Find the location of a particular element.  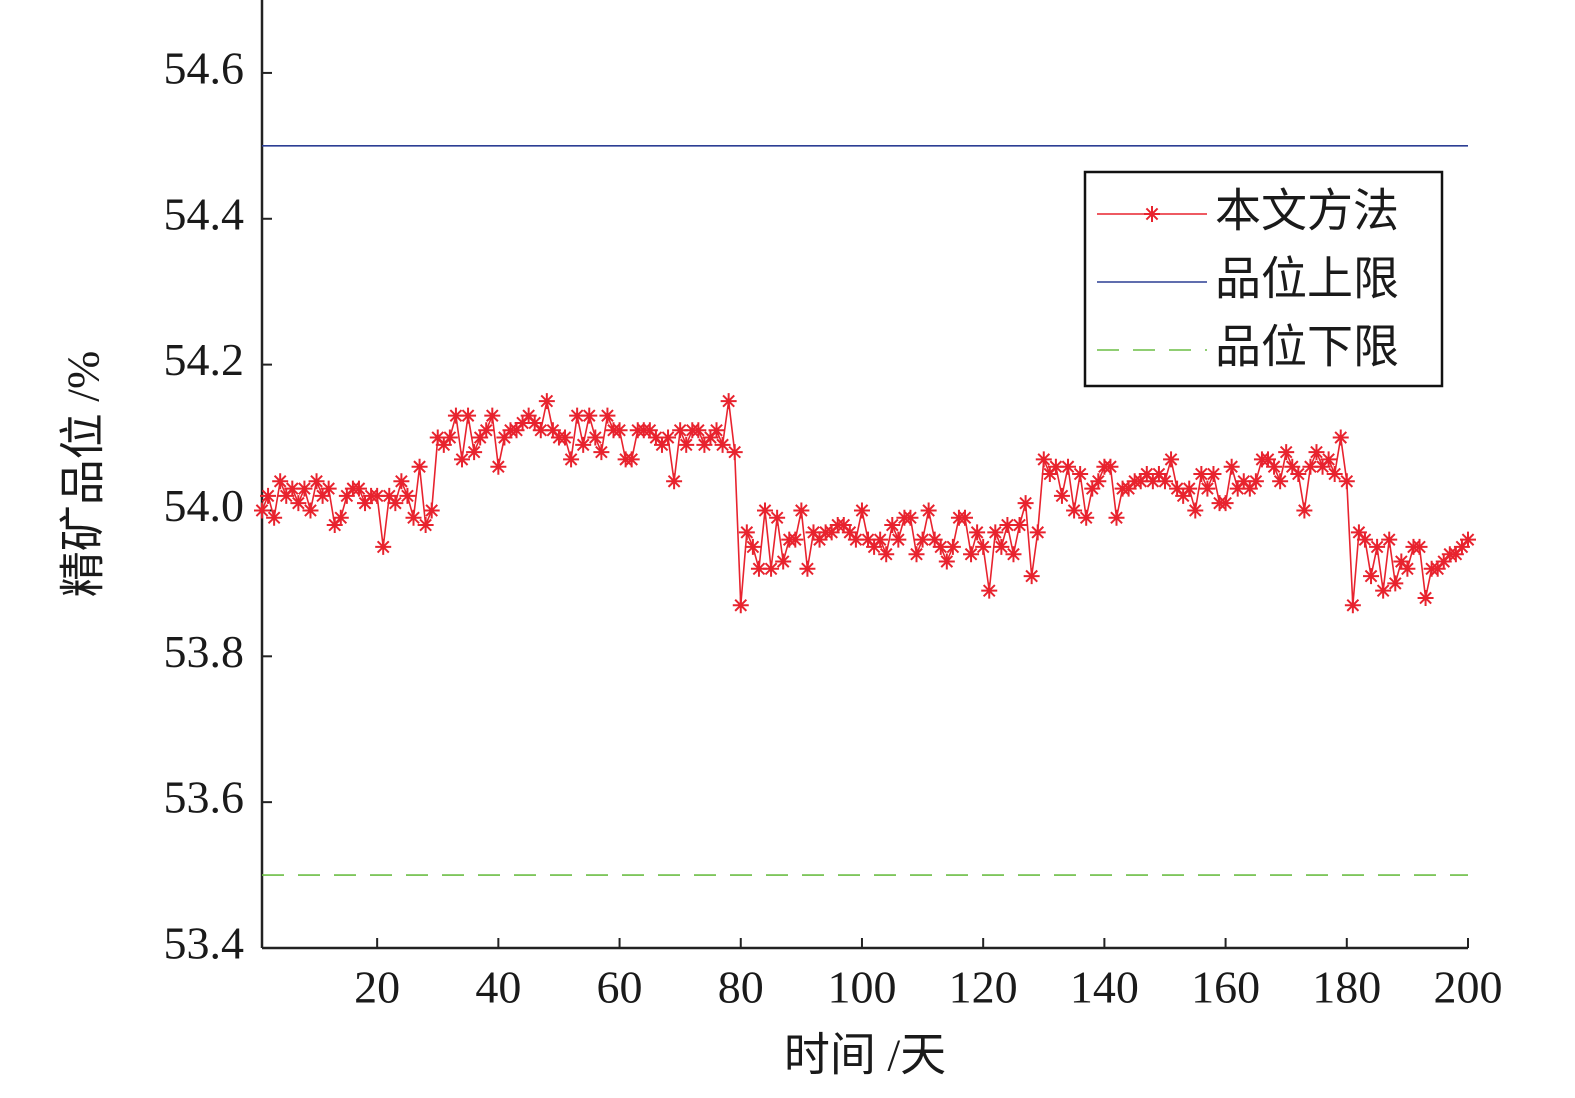

x-tick-label: 40 is located at coordinates (498, 987).